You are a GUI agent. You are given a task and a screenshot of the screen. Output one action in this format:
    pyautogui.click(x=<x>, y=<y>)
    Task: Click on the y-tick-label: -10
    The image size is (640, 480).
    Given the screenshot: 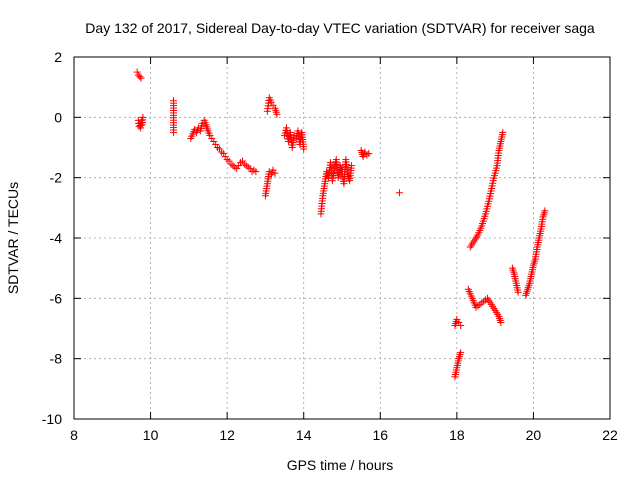 What is the action you would take?
    pyautogui.click(x=52, y=419)
    